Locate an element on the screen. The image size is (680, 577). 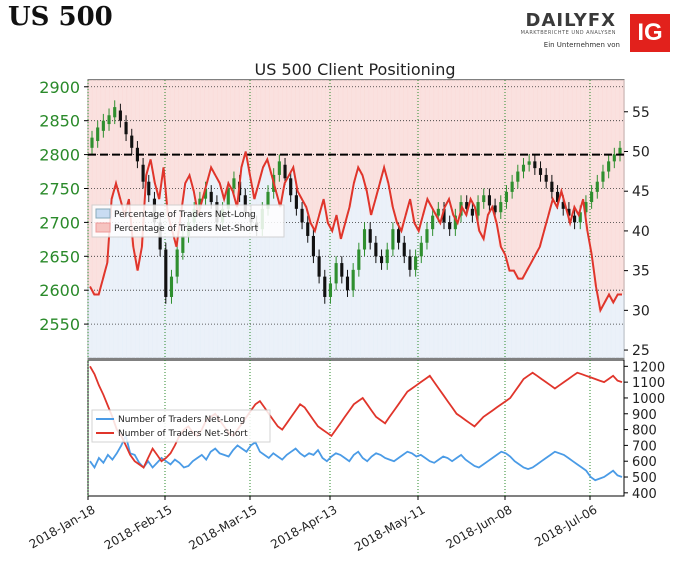
bottom-right-tick-label: 1100 is located at coordinates (648, 383).